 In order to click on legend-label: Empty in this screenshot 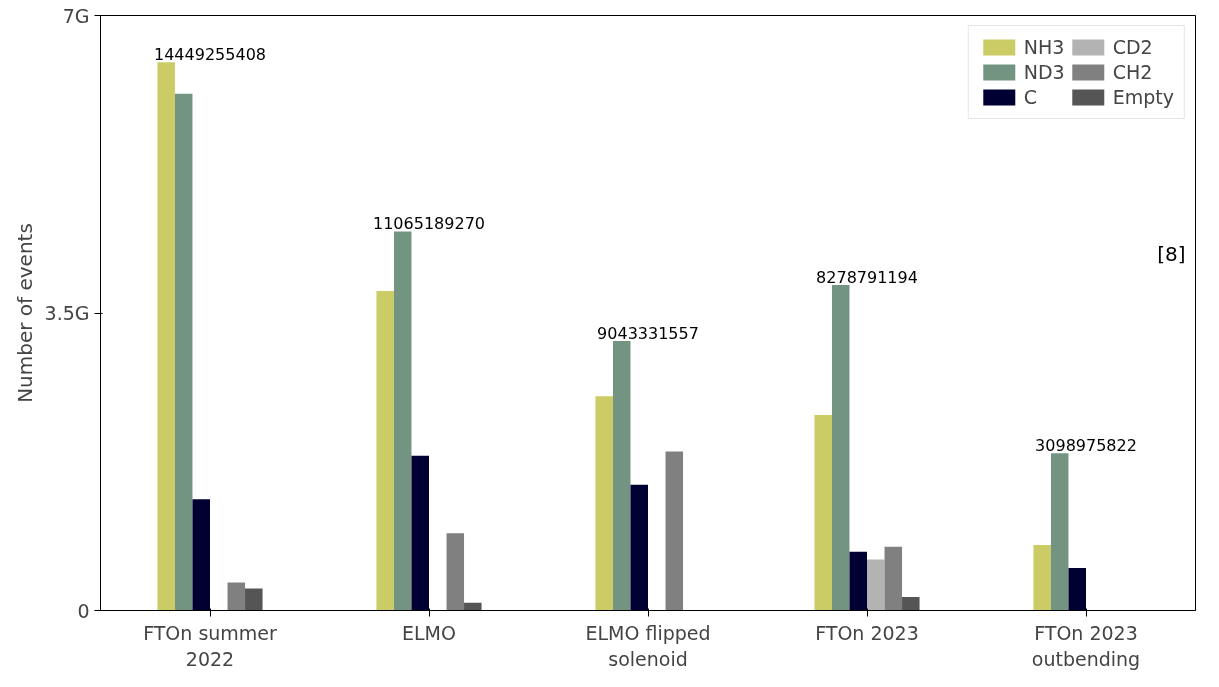, I will do `click(1143, 97)`.